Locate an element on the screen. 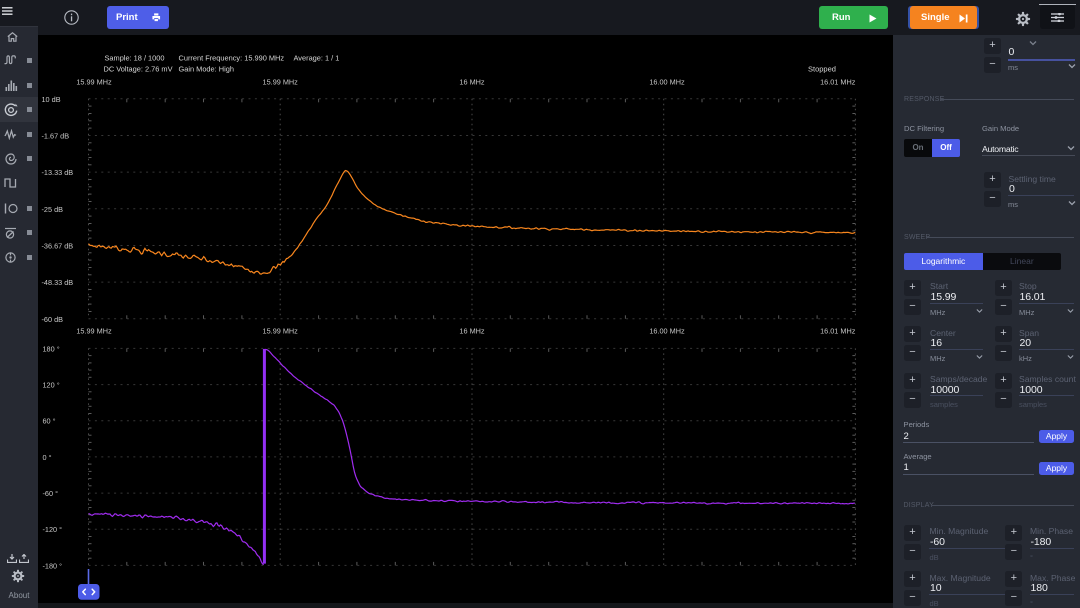 The image size is (1080, 608). svg-text: 60 ° is located at coordinates (49, 421).